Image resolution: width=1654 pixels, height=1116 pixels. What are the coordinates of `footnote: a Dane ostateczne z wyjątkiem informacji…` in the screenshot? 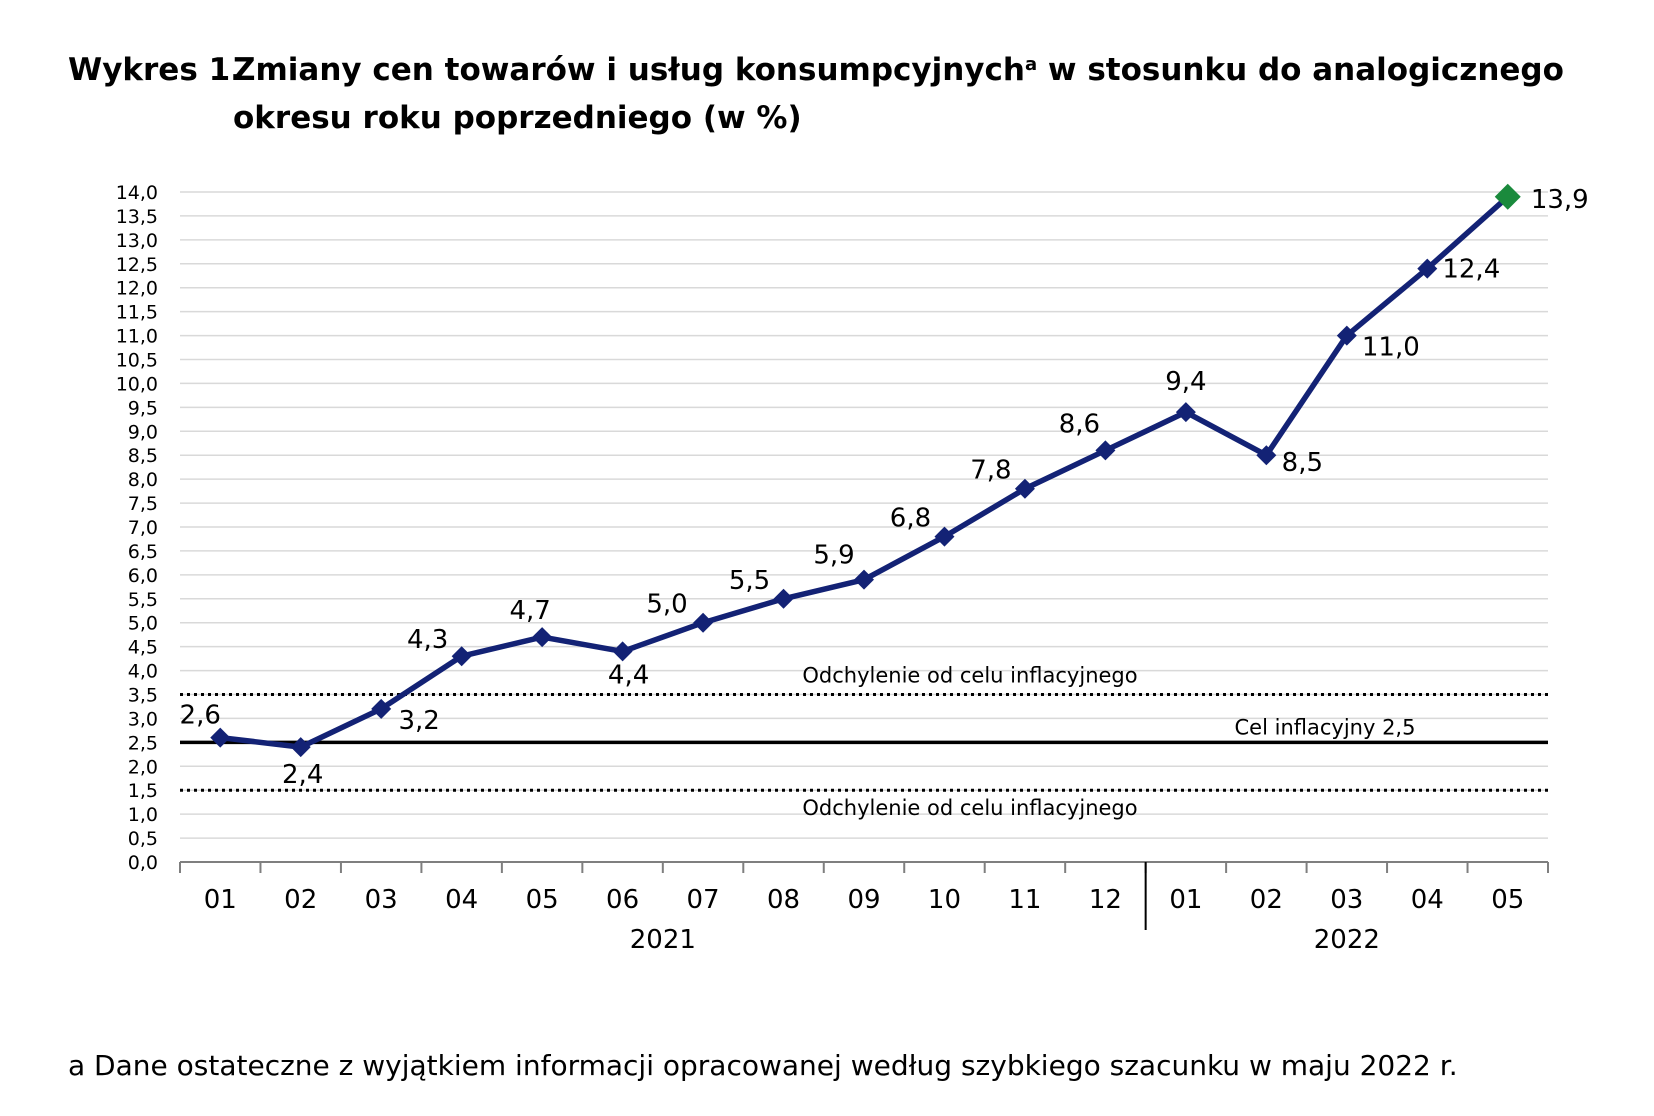 It's located at (763, 1065).